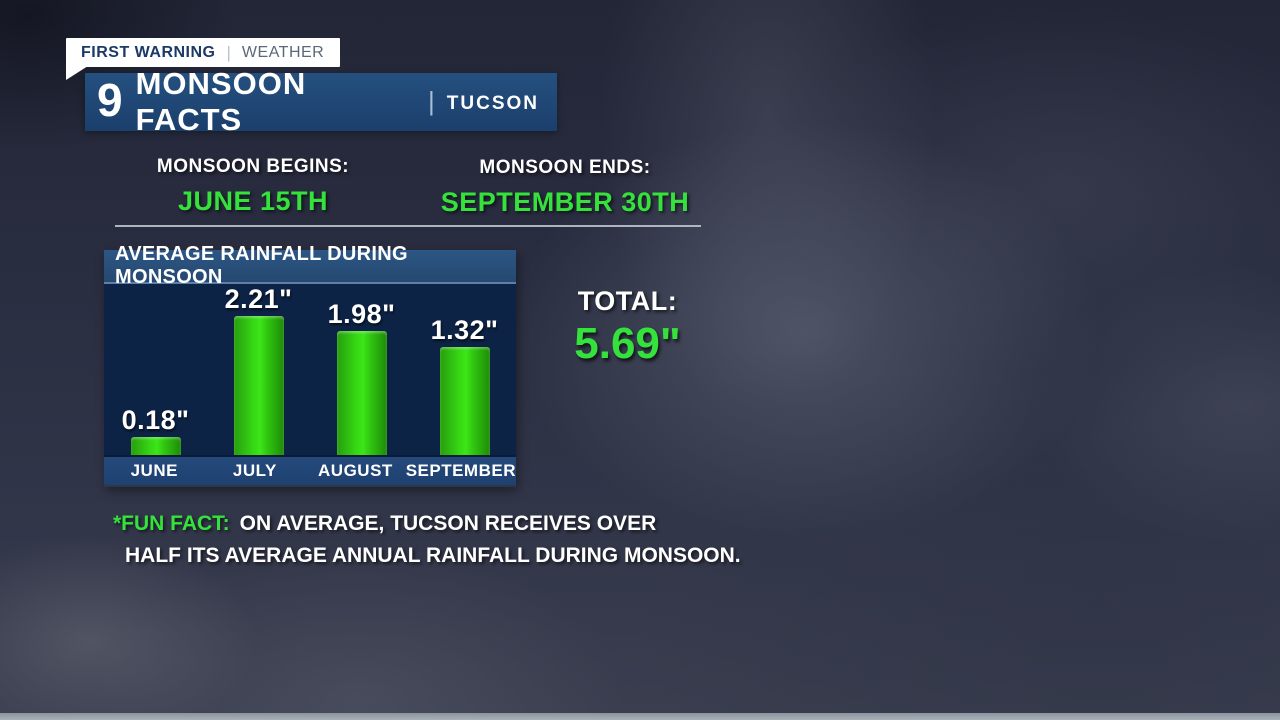 The width and height of the screenshot is (1280, 720). I want to click on station-bug: FIRST WARNING | WEATHER, so click(203, 52).